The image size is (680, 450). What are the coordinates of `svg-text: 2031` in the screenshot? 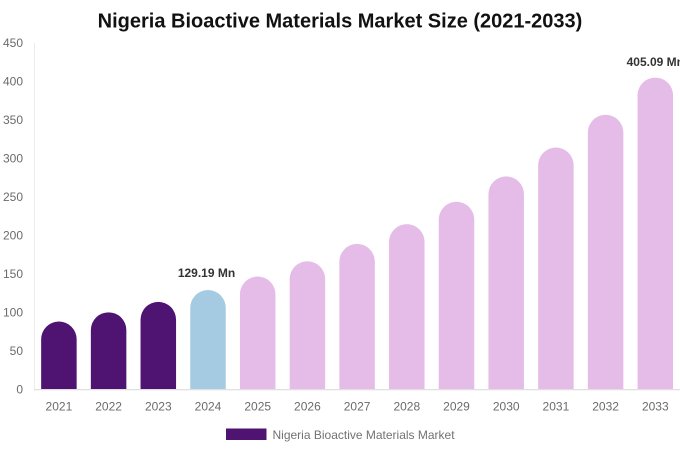 It's located at (556, 407).